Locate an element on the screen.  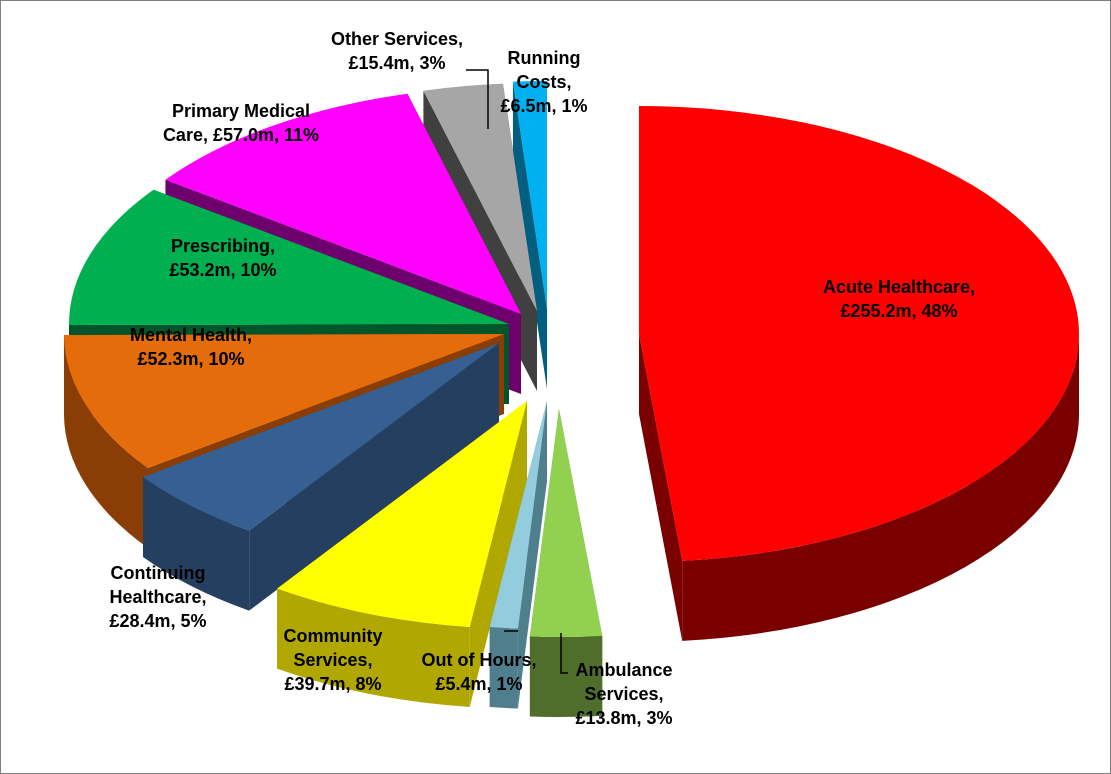
leader-line-other-services is located at coordinates (477, 99).